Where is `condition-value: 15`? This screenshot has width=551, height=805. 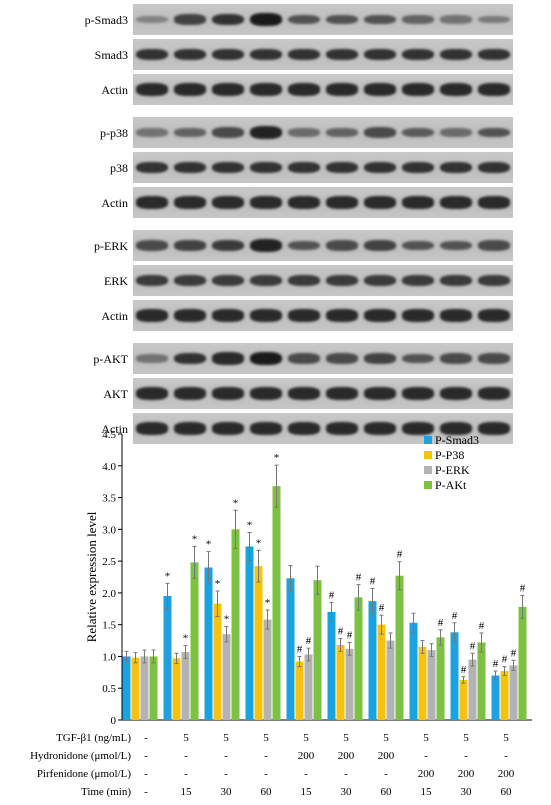 condition-value: 15 is located at coordinates (307, 792).